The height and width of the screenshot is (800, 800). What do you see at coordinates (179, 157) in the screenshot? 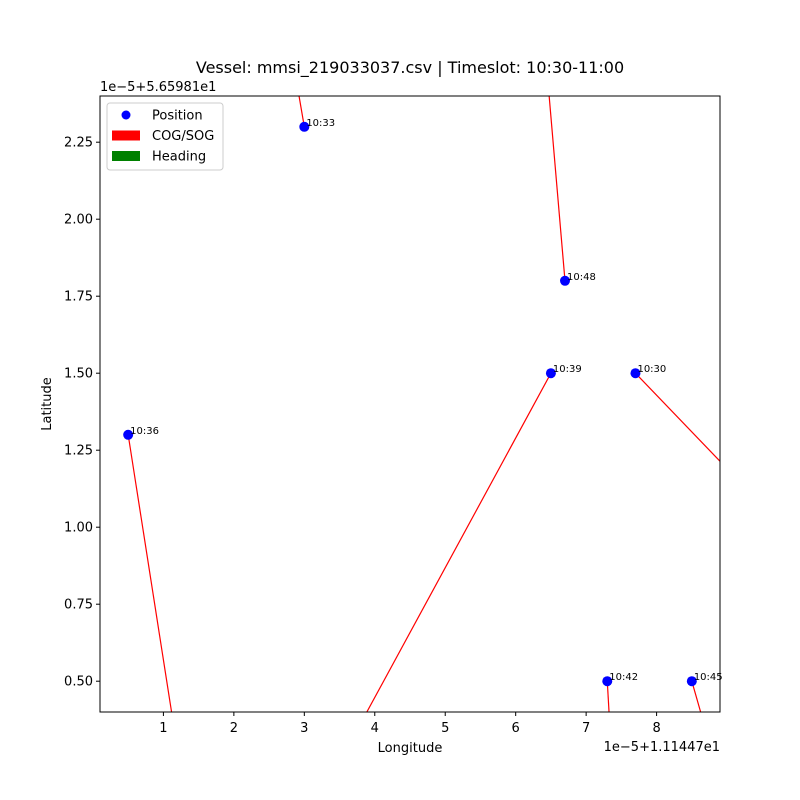
I see `legend-label-2: Heading` at bounding box center [179, 157].